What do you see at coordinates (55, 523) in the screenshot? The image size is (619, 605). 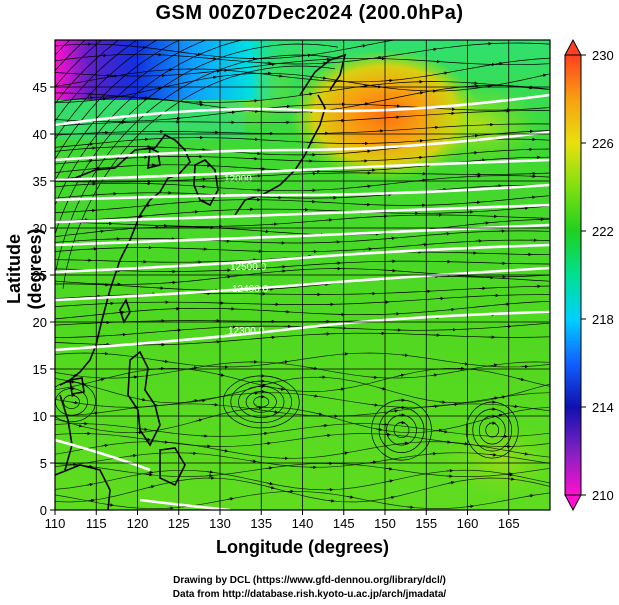 I see `x-tick-label: 110` at bounding box center [55, 523].